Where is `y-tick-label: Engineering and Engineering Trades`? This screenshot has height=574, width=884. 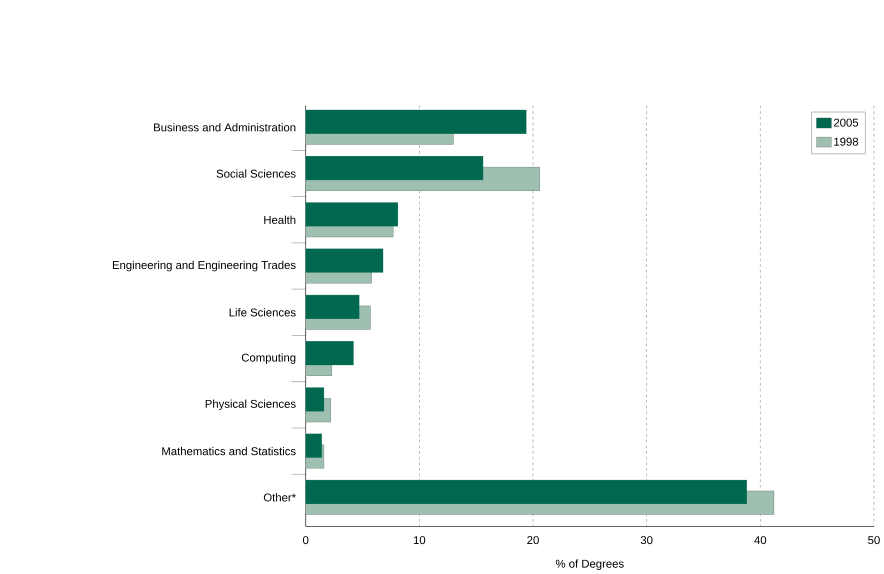 y-tick-label: Engineering and Engineering Trades is located at coordinates (204, 266).